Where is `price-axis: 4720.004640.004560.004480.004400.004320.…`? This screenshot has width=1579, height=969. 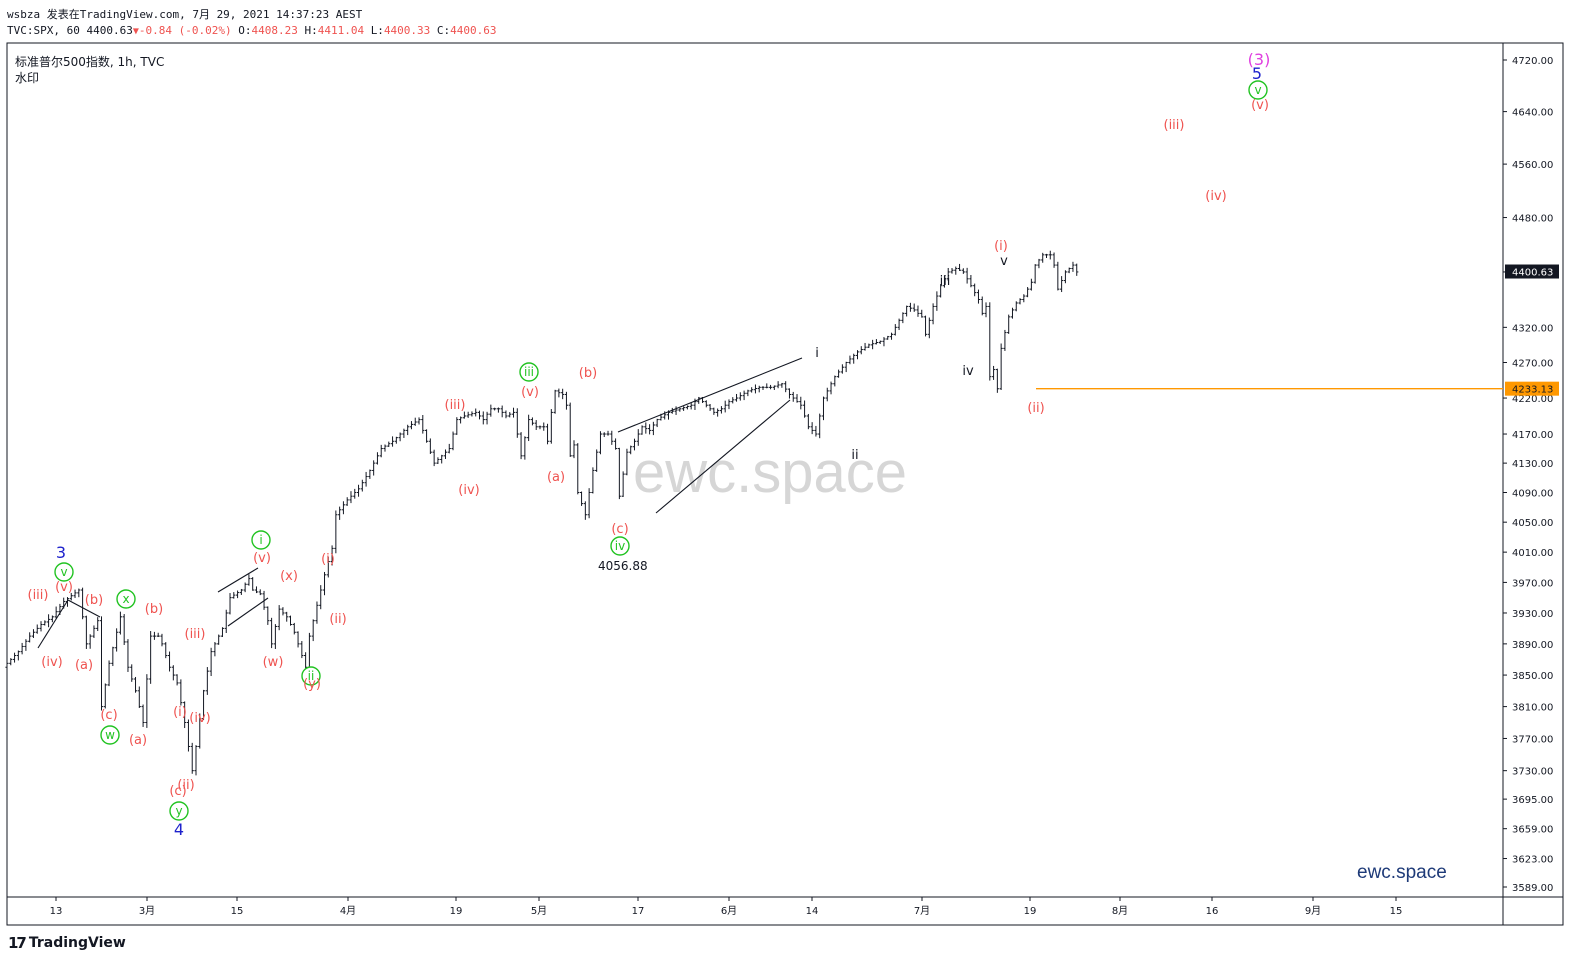
price-axis: 4720.004640.004560.004480.004400.004320.… is located at coordinates (1531, 475).